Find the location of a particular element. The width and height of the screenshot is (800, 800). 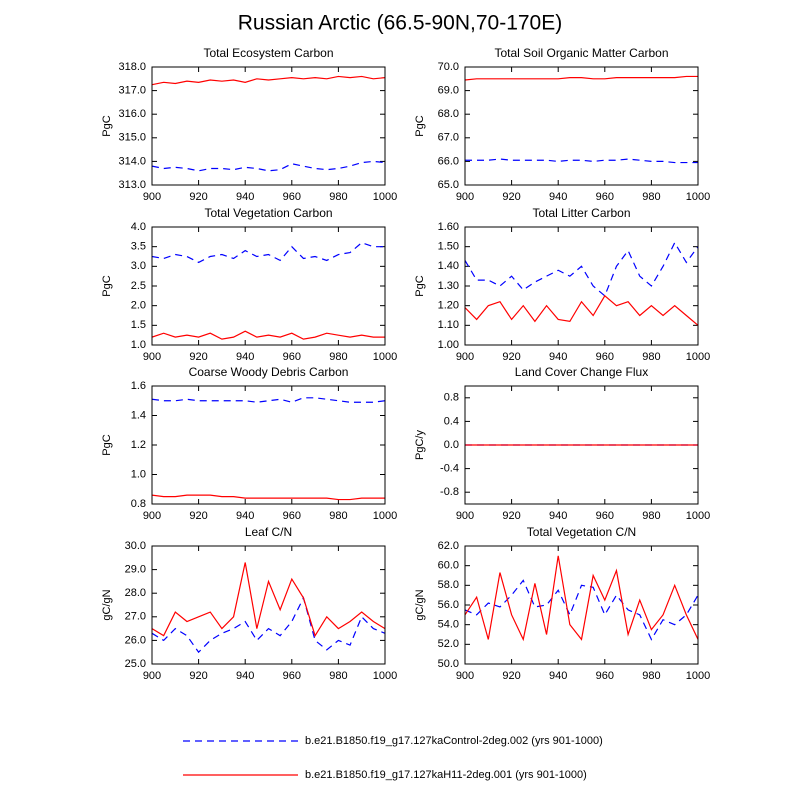

y-tick-label: 52.0 is located at coordinates (448, 644).